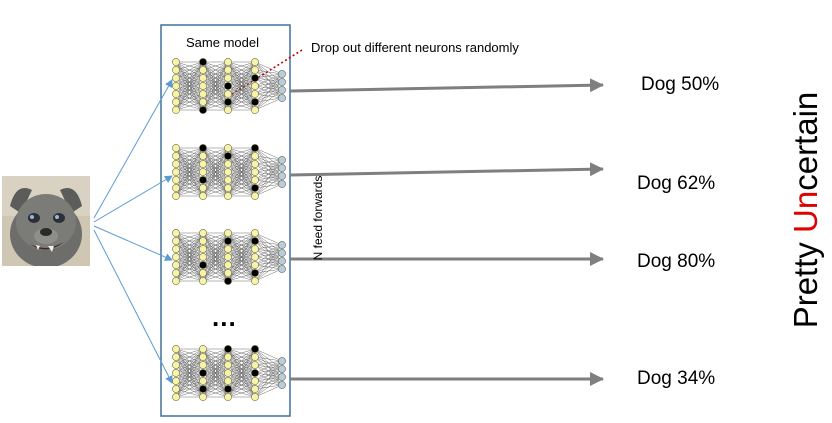  What do you see at coordinates (805, 280) in the screenshot?
I see `verdict-prefix: Pretty` at bounding box center [805, 280].